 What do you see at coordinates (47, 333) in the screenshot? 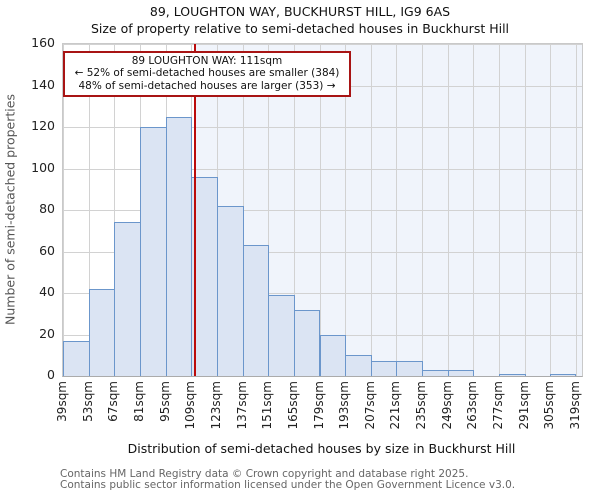
I see `y-tick-label: 20` at bounding box center [47, 333].